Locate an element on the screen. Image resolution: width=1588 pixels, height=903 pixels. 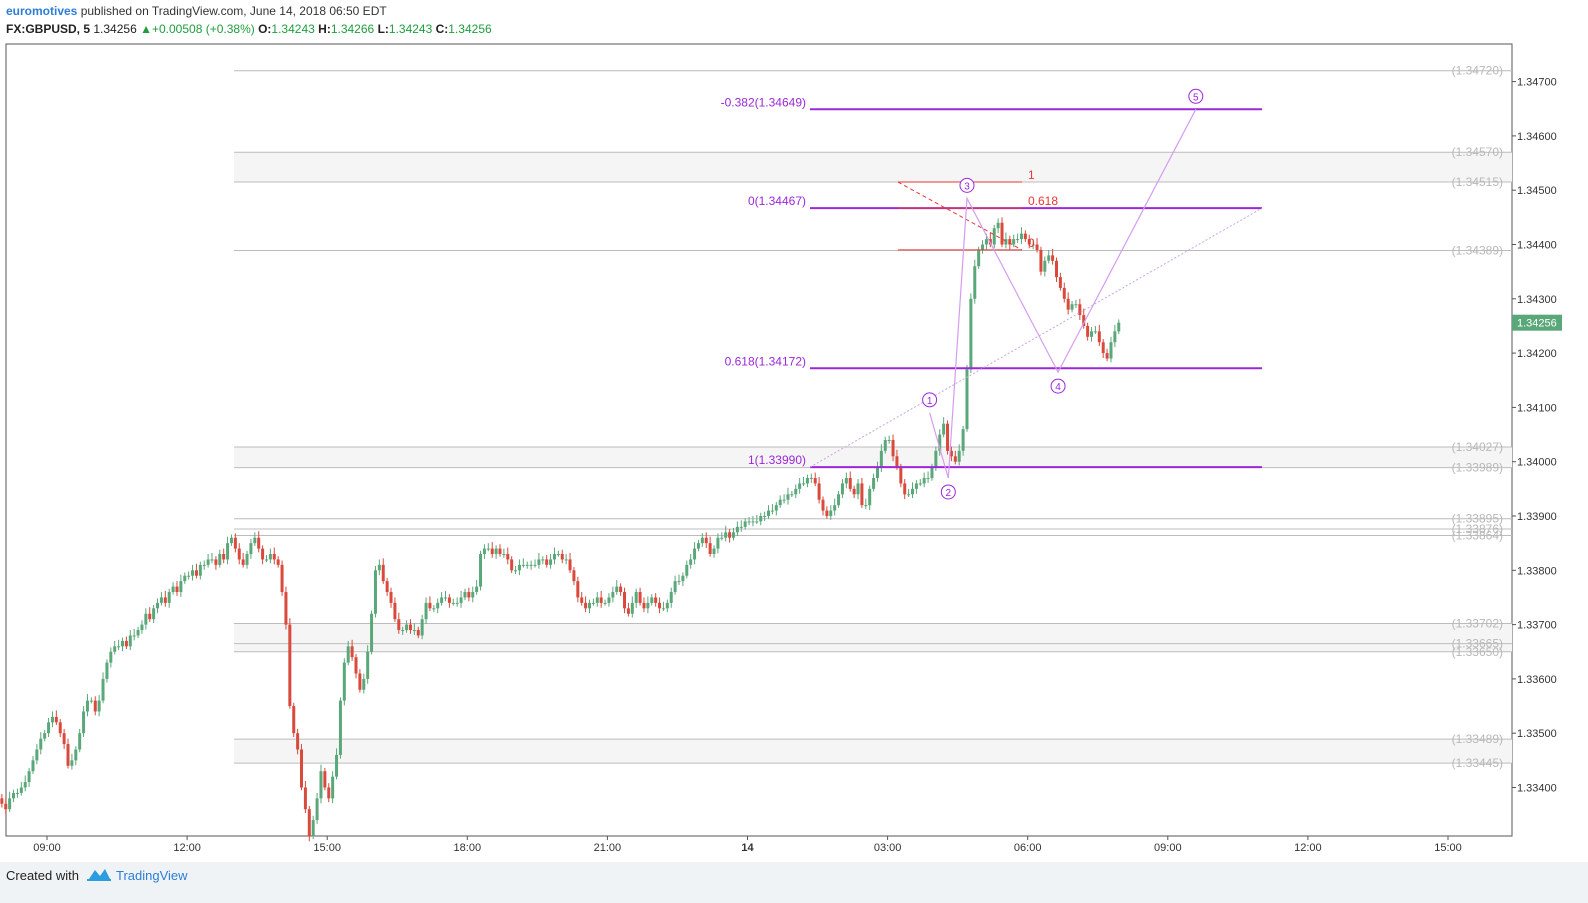
low-value: 1.34243 is located at coordinates (410, 29).